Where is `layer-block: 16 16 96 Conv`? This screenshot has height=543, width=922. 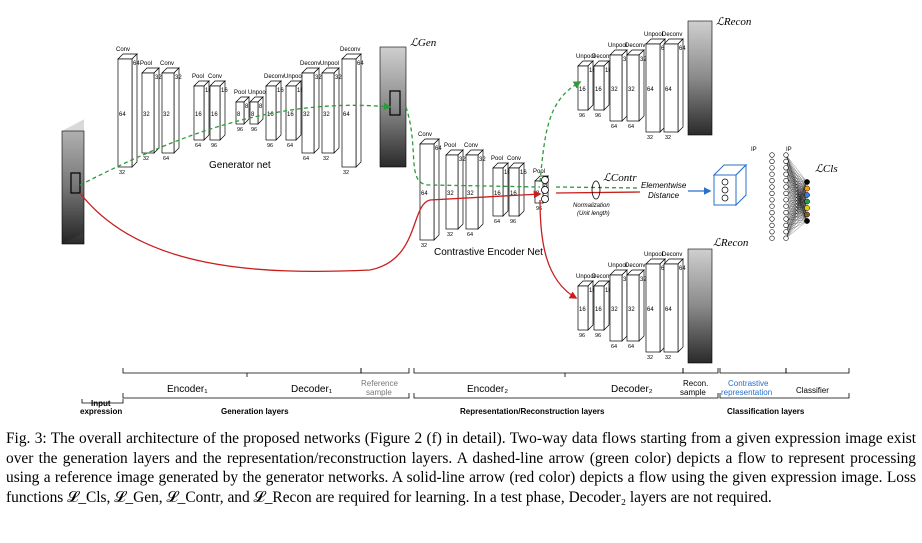 layer-block: 16 16 96 Conv is located at coordinates (218, 111).